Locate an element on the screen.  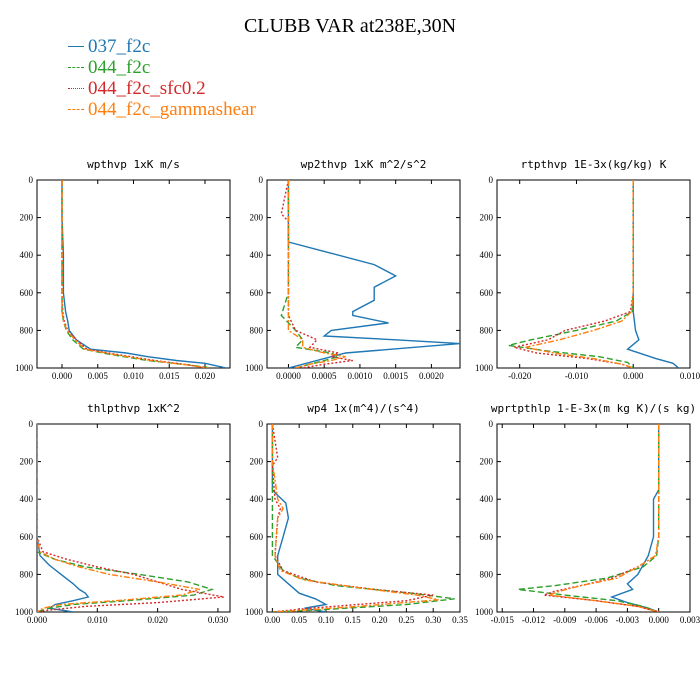
x-tick-label: 0.35 is located at coordinates (460, 620).